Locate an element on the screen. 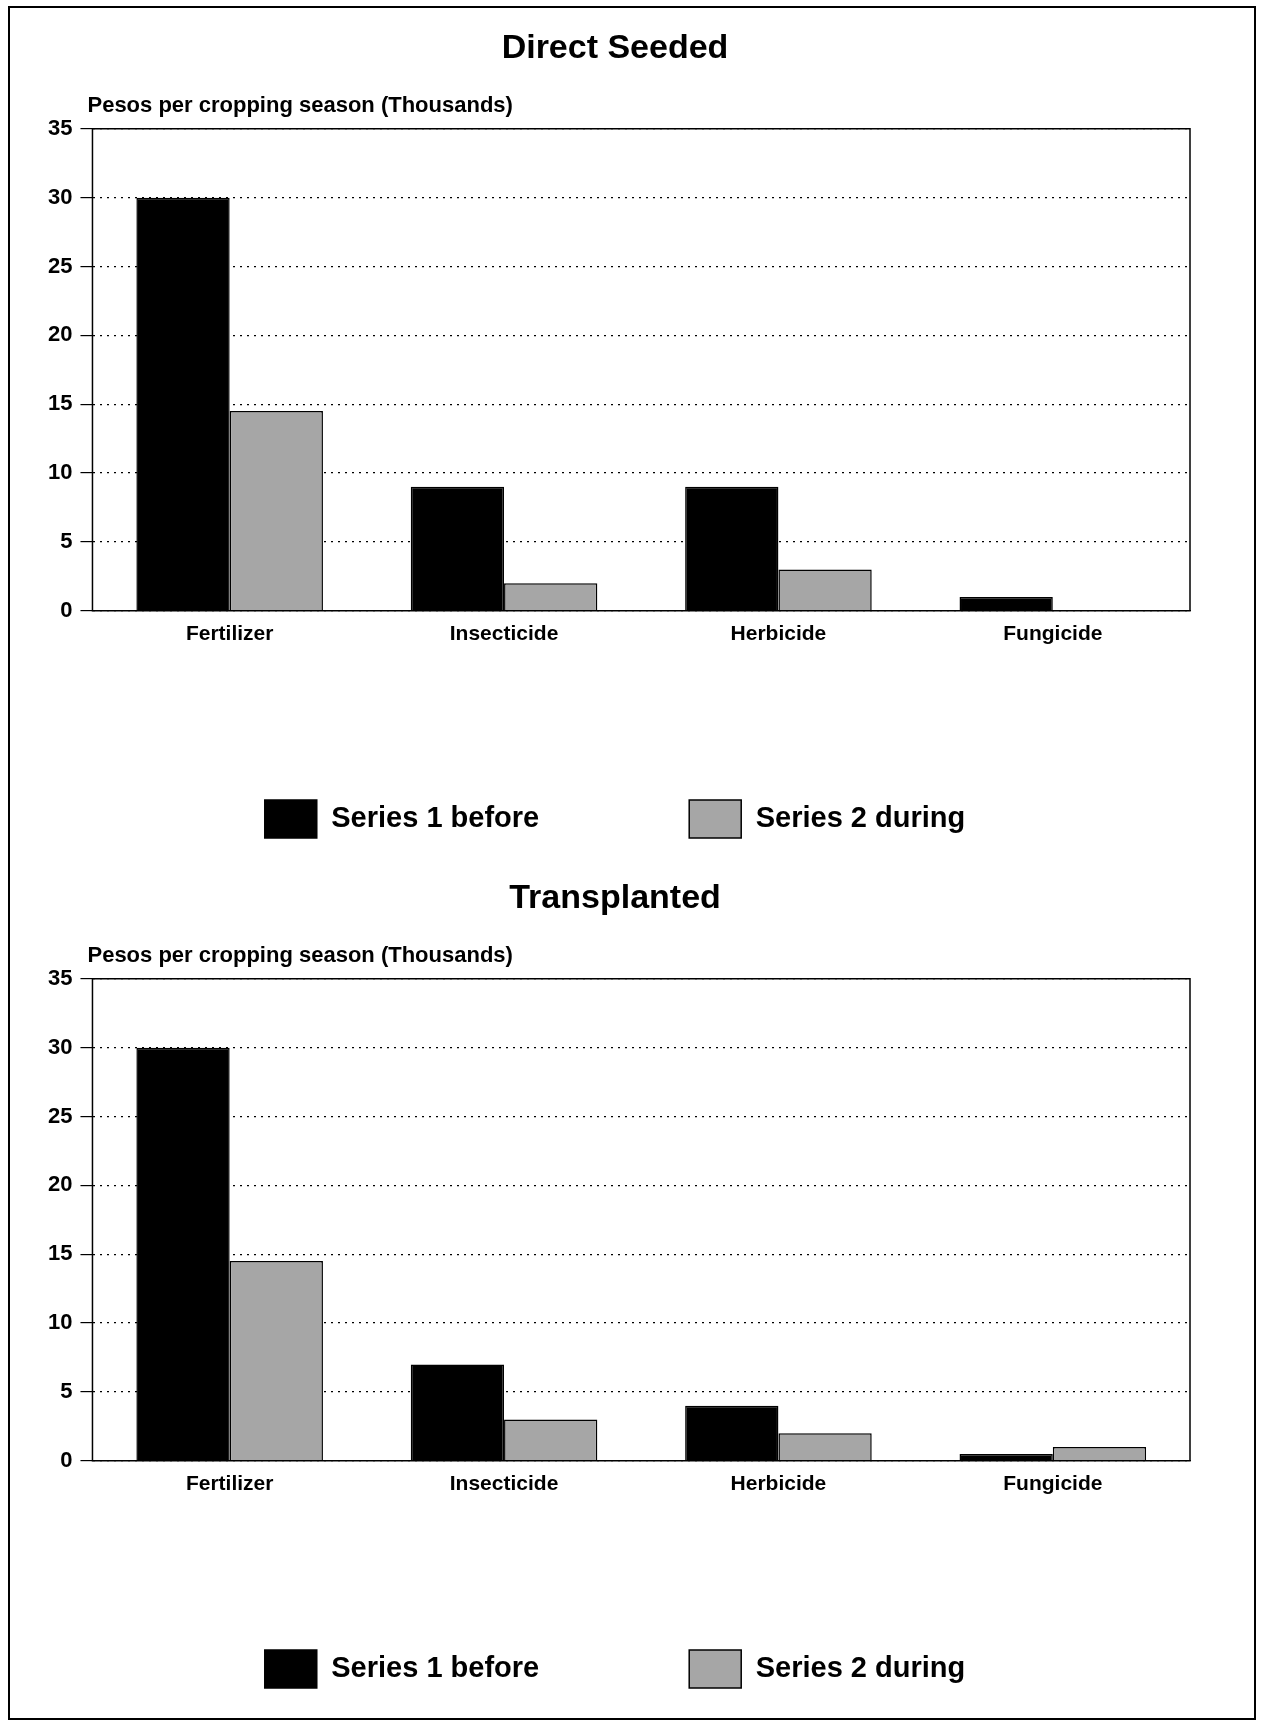 The image size is (1268, 1730). chart-title: Direct Seeded is located at coordinates (615, 45).